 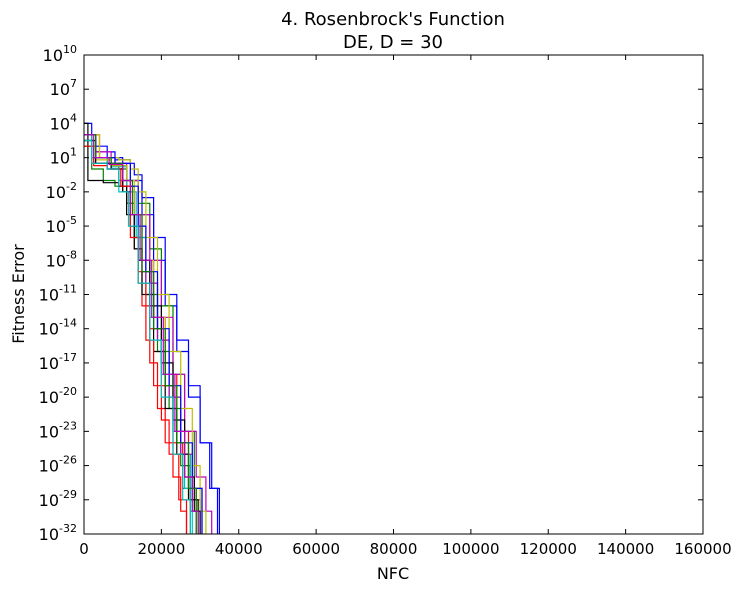 What do you see at coordinates (58, 362) in the screenshot?
I see `y-tick-label: 10⁻¹⁷` at bounding box center [58, 362].